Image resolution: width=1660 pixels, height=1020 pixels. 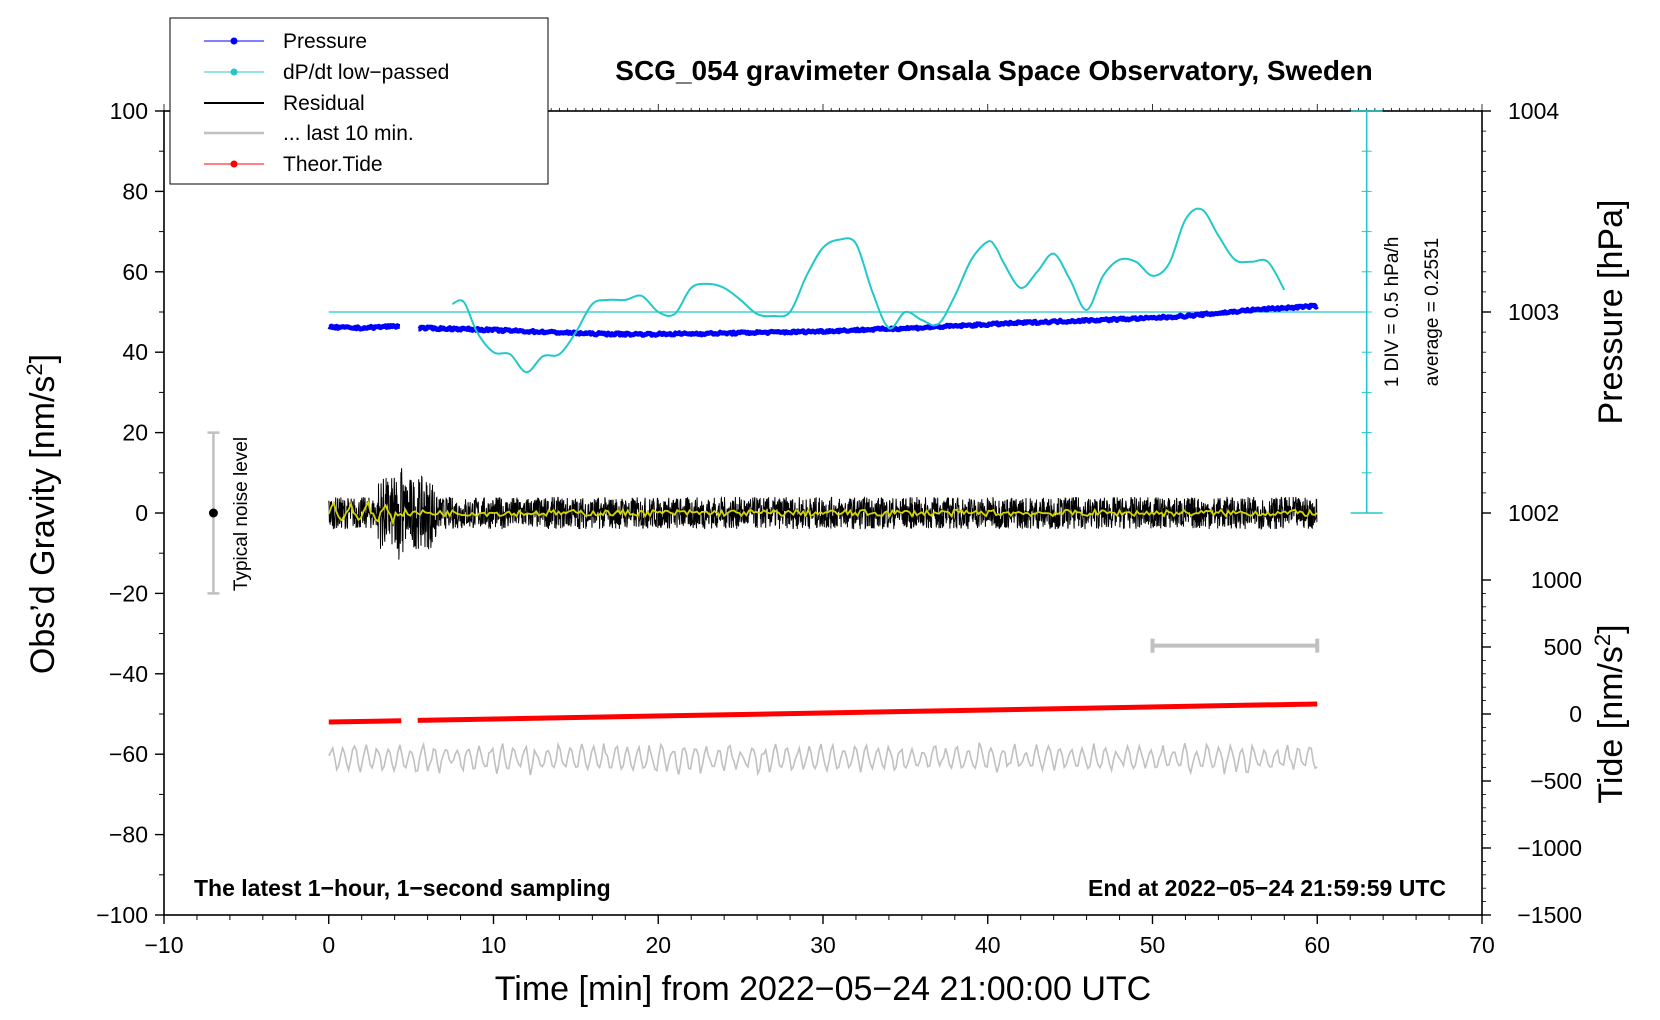 What do you see at coordinates (234, 41) in the screenshot?
I see `legend-marker-pressure` at bounding box center [234, 41].